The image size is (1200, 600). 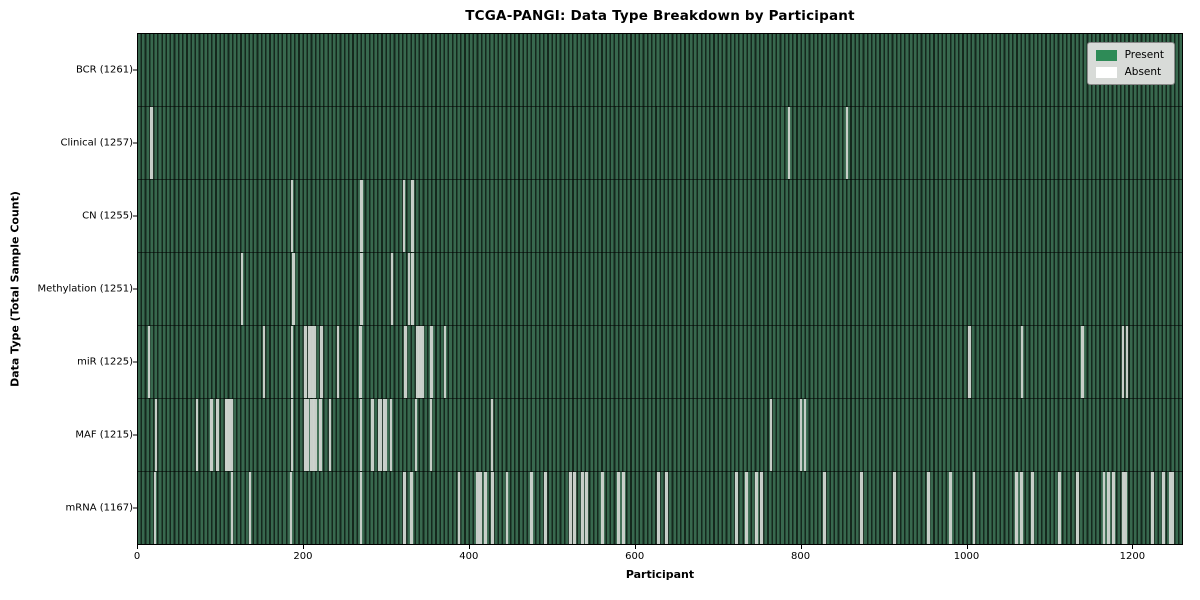 I want to click on heatmap-row-mrna, so click(x=660, y=507).